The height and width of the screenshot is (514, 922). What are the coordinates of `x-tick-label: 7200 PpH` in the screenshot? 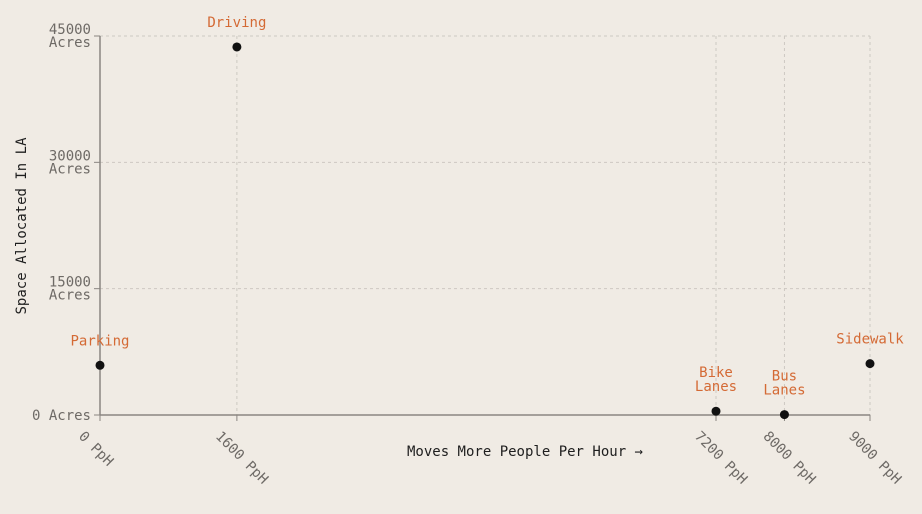 It's located at (720, 458).